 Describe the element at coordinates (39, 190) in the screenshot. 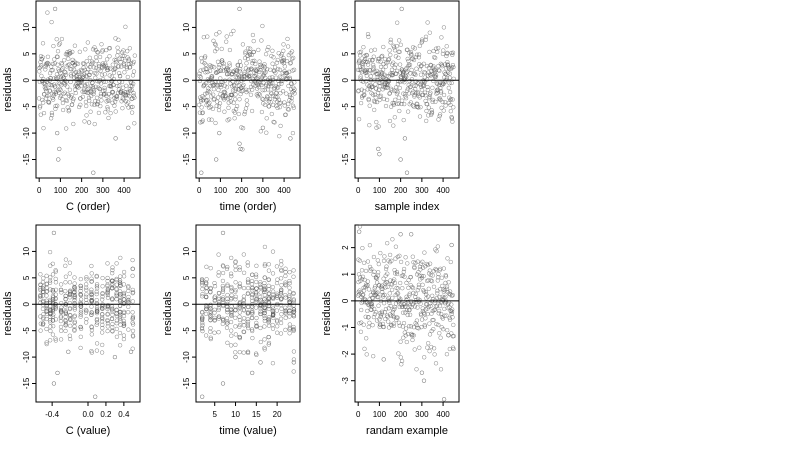

I see `x-tick-label: 0` at that location.